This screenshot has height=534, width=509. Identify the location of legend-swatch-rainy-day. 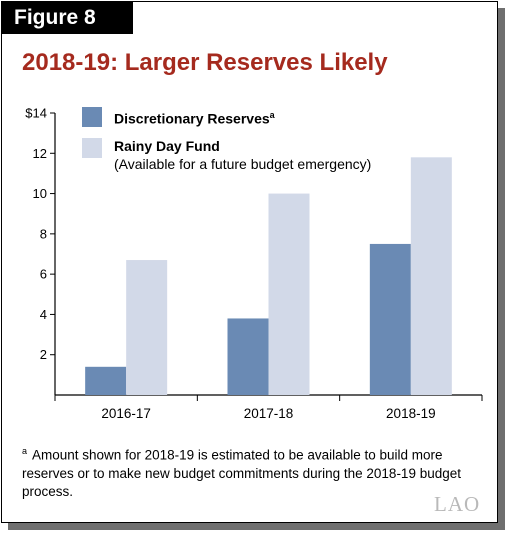
(92, 148).